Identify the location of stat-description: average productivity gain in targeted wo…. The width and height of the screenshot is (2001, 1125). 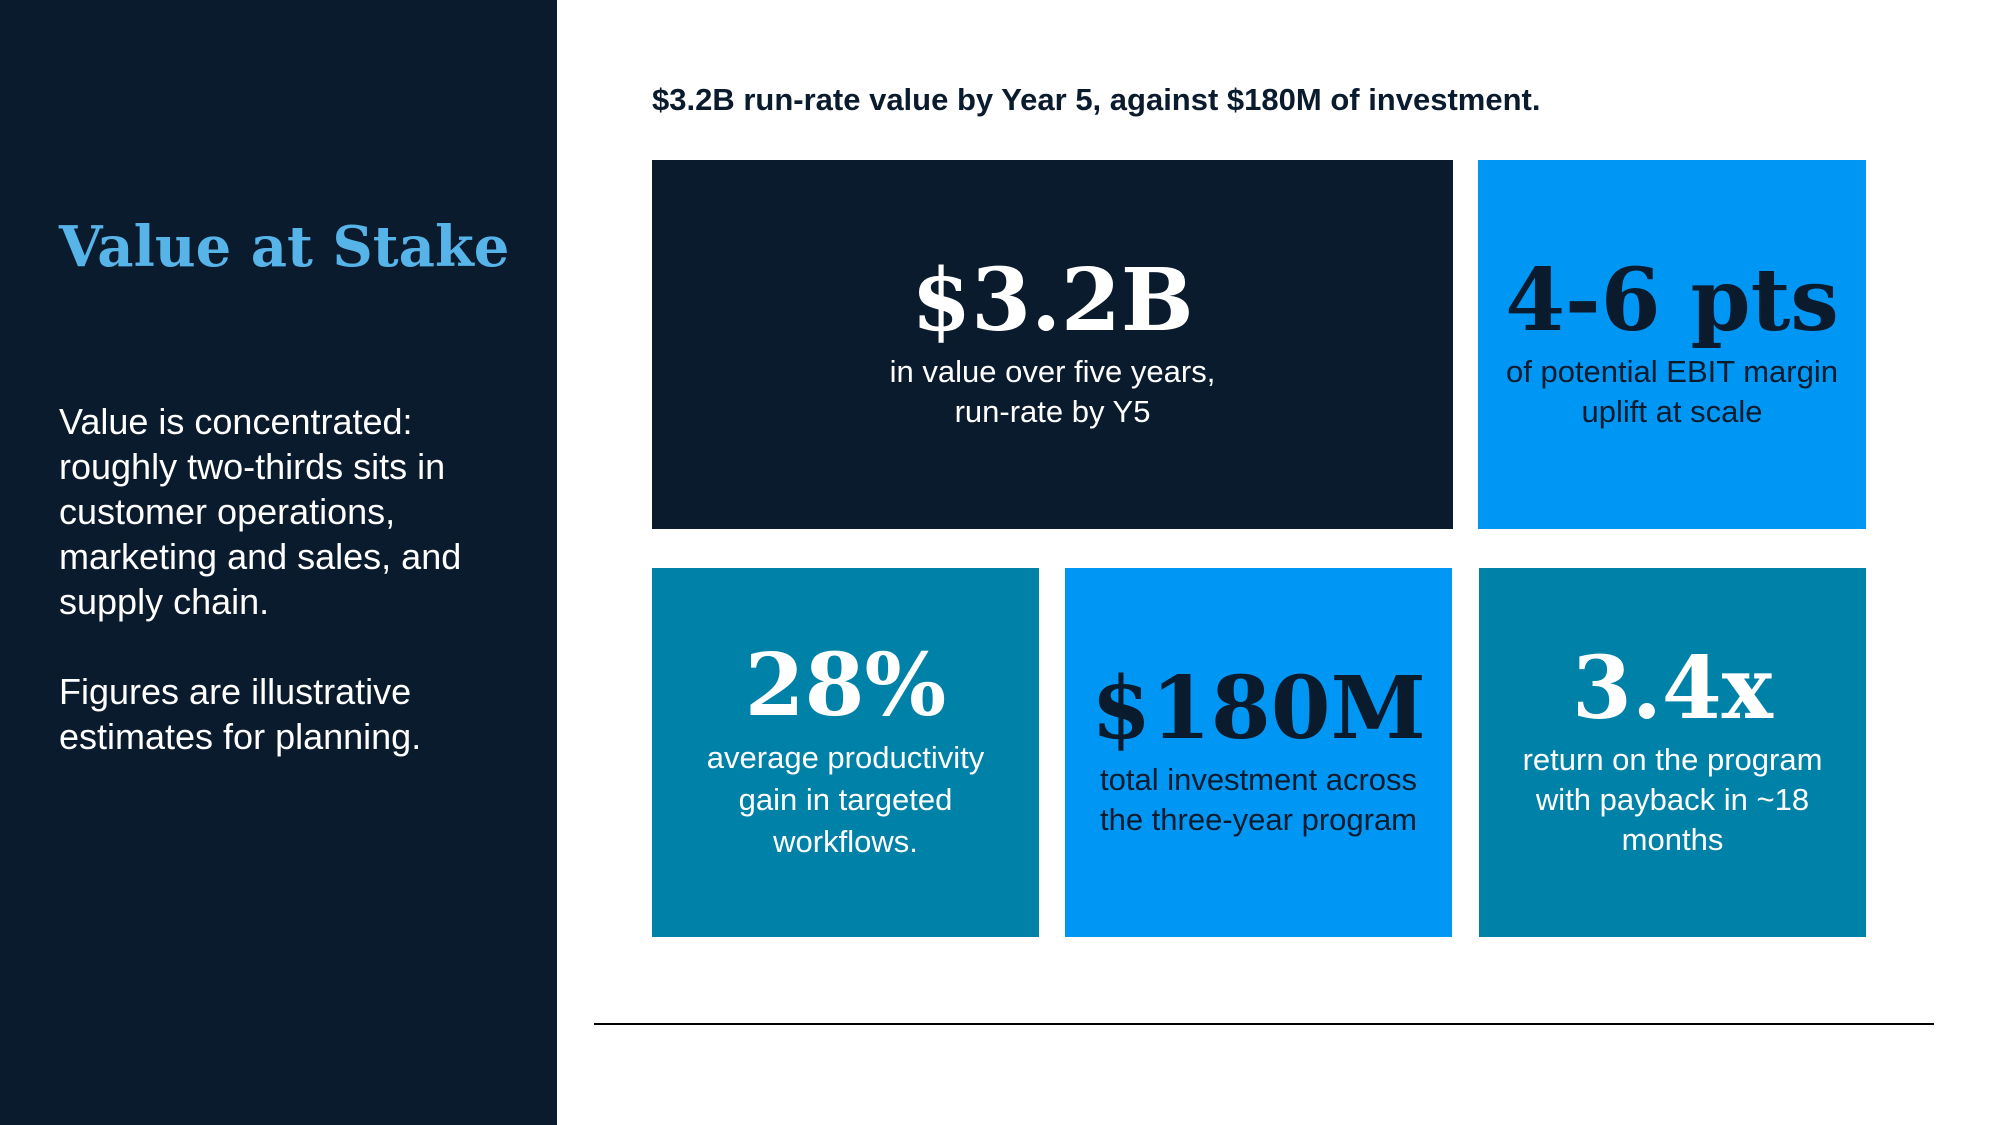
(845, 799).